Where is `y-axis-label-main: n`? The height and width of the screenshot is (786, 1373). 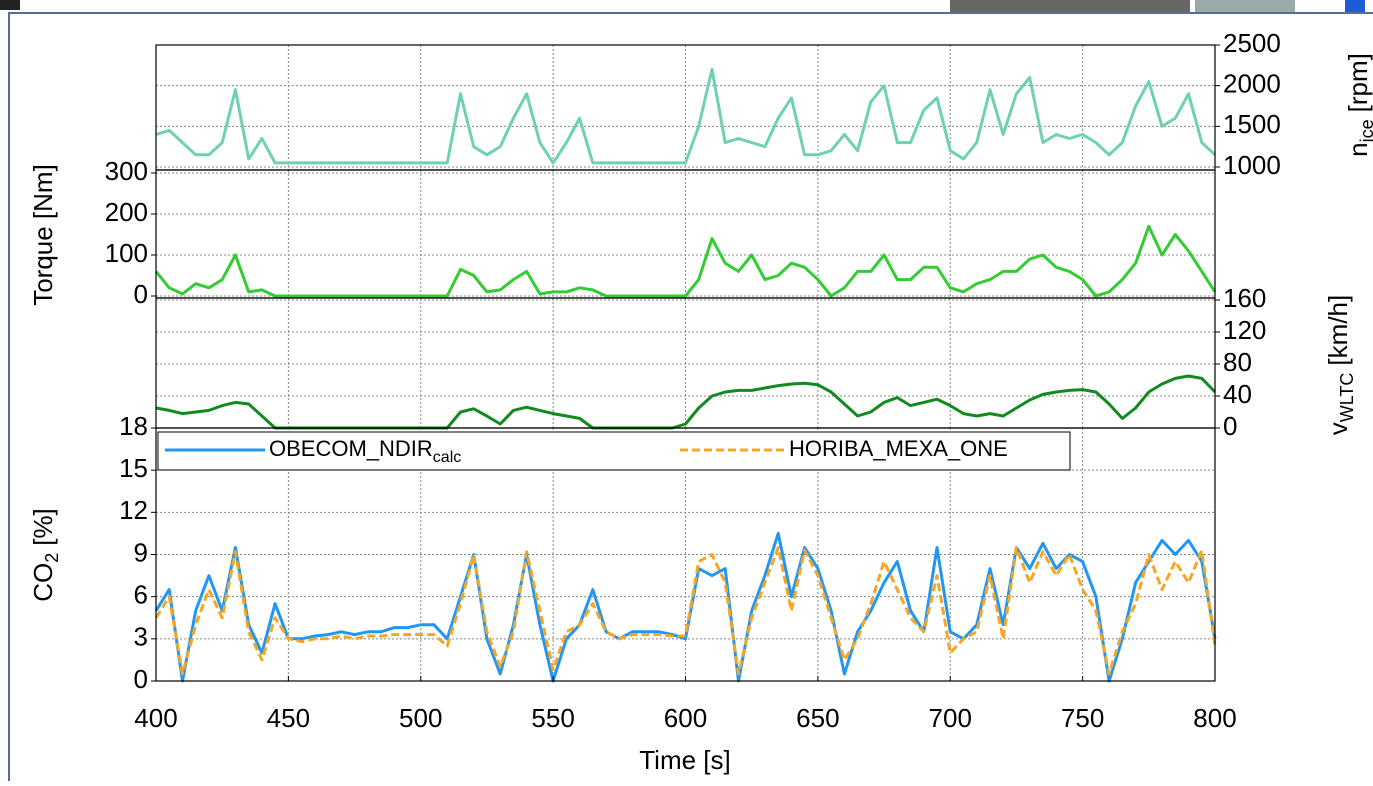
y-axis-label-main: n is located at coordinates (1358, 149).